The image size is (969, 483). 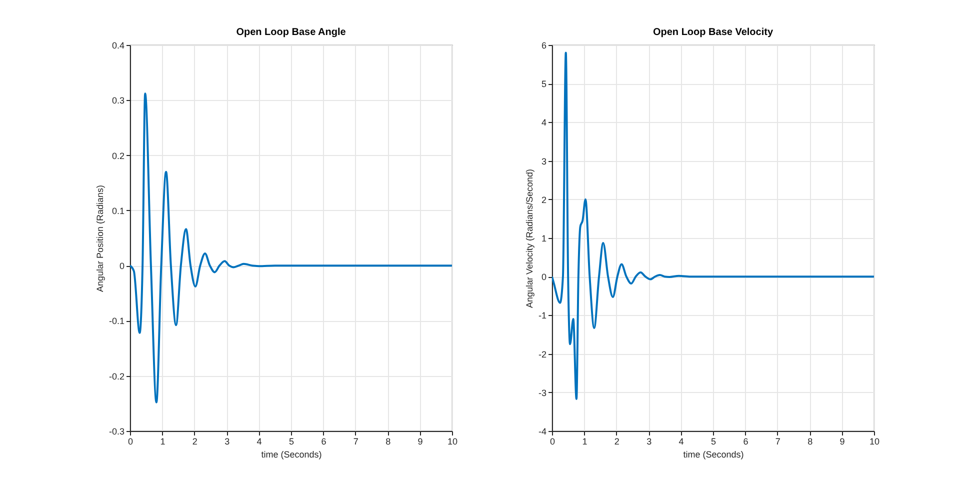 I want to click on y-axis-title: Angular Position (Radians), so click(x=99, y=238).